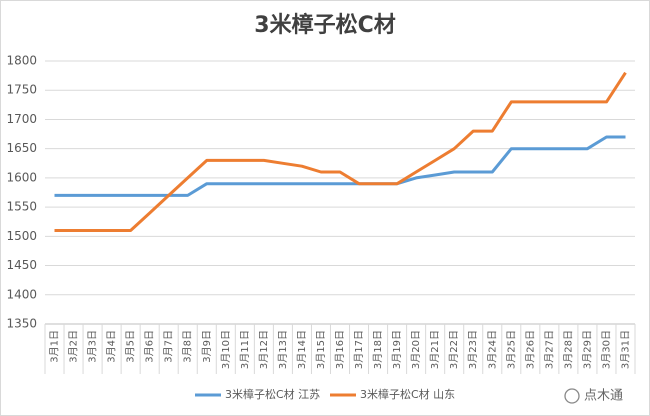 The width and height of the screenshot is (650, 416). What do you see at coordinates (21, 119) in the screenshot?
I see `y-tick-label: 1700` at bounding box center [21, 119].